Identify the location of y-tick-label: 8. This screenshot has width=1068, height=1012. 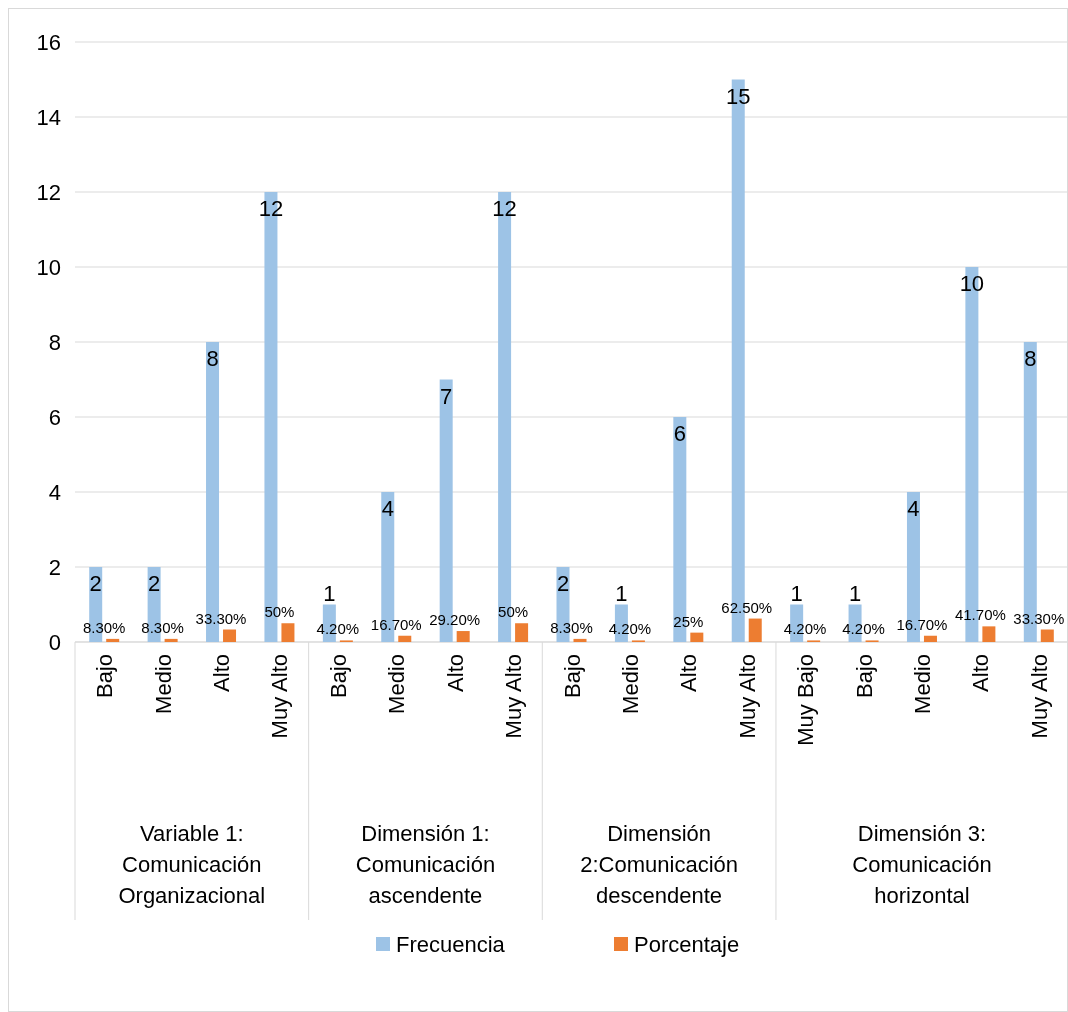
(54, 342).